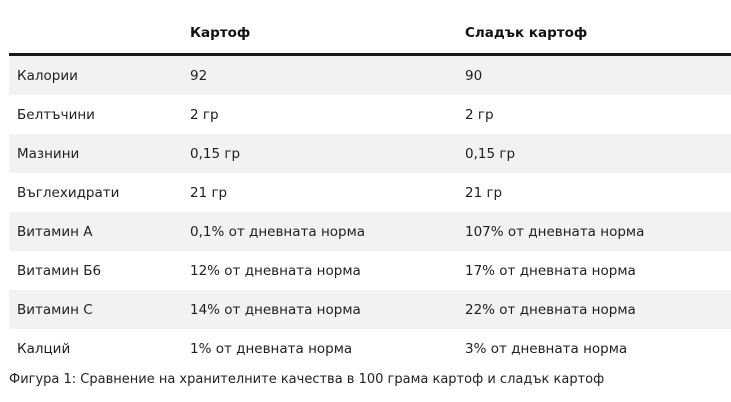 The image size is (731, 402). I want to click on row-label: Витамин А, so click(55, 231).